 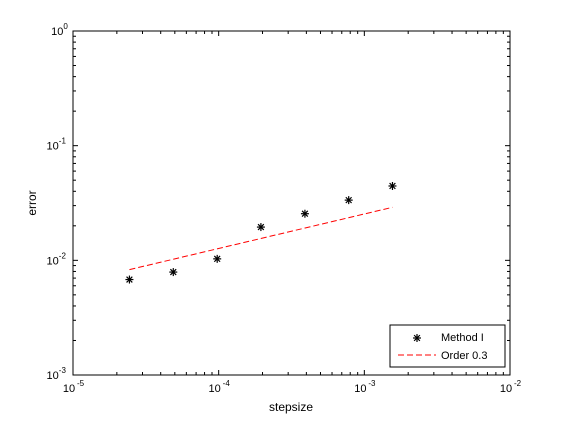 I want to click on legend-label-order: Order 0.3, so click(x=464, y=356).